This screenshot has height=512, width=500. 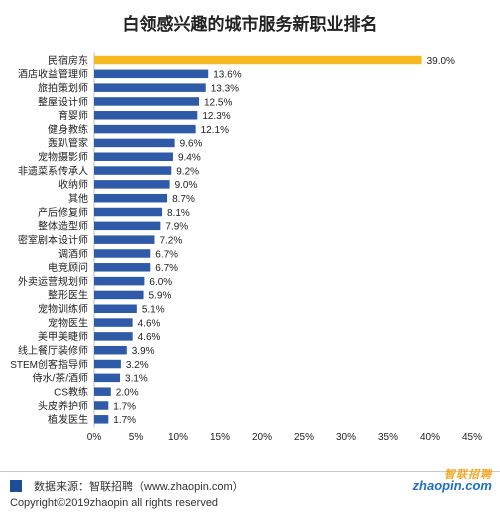 What do you see at coordinates (137, 365) in the screenshot?
I see `data-label: 3.2%` at bounding box center [137, 365].